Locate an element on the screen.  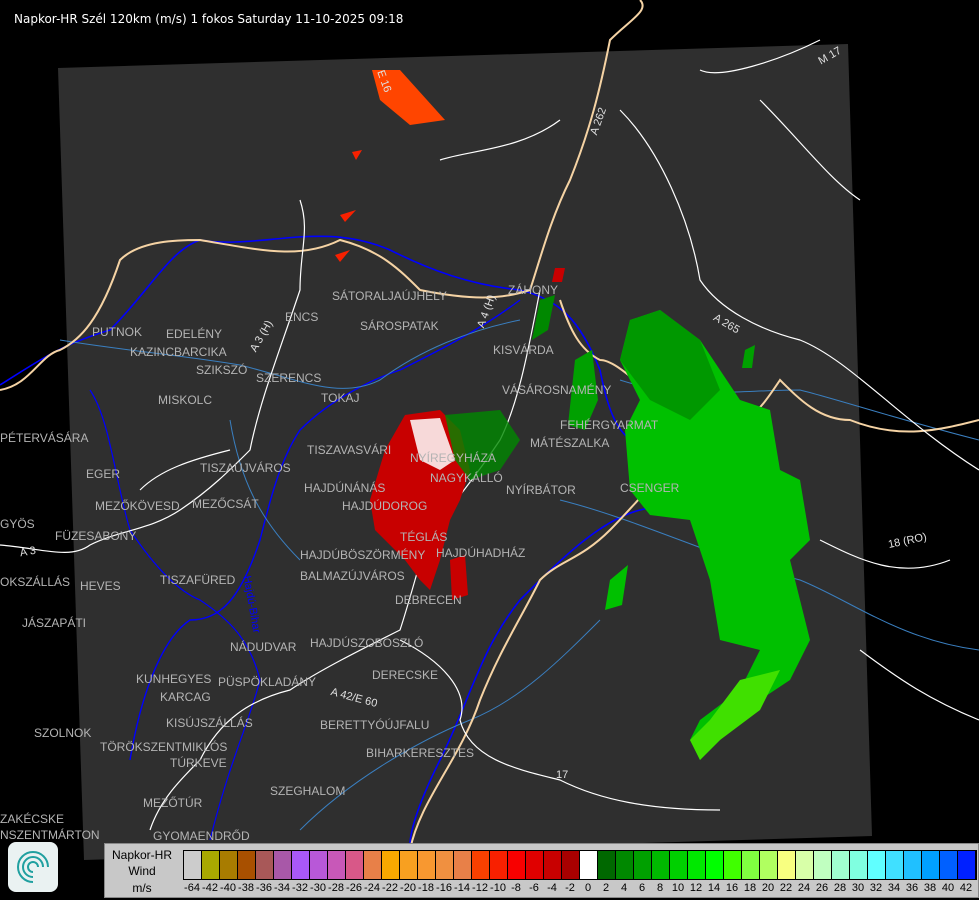
city-label: JÁSZAPÁTI is located at coordinates (54, 623).